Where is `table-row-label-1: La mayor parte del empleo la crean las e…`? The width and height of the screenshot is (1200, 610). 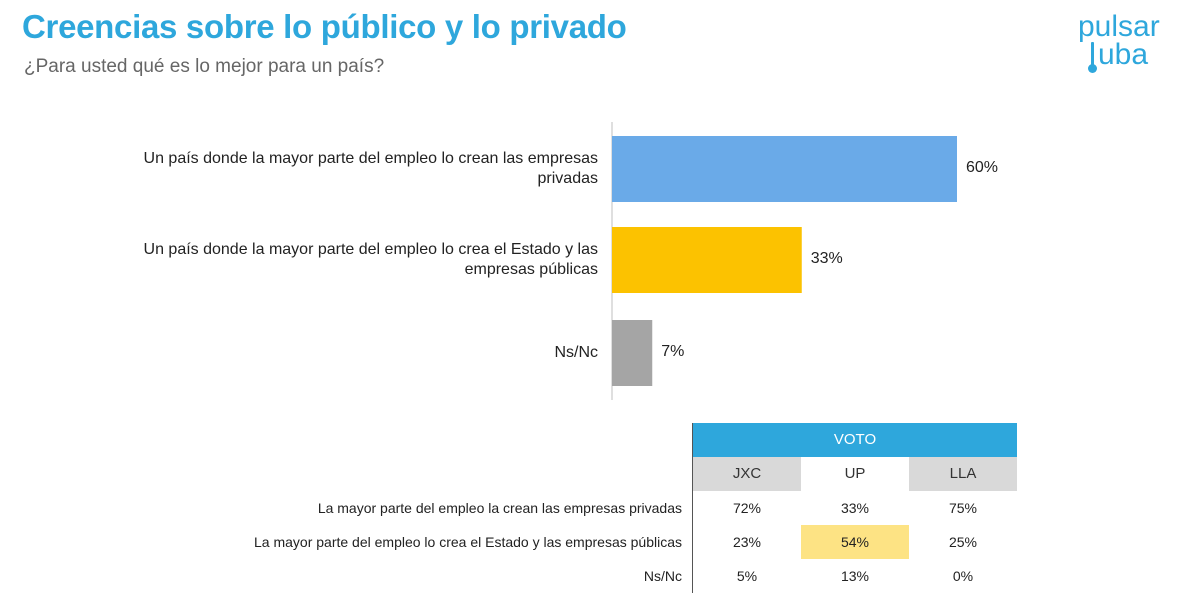 table-row-label-1: La mayor parte del empleo la crean las e… is located at coordinates (499, 508).